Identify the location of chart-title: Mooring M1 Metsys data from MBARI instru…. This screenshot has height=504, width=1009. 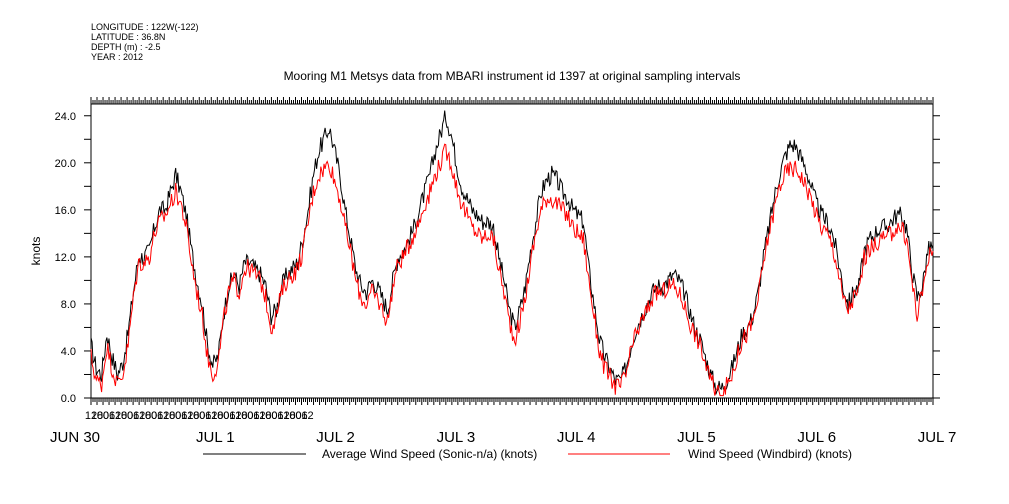
(512, 76).